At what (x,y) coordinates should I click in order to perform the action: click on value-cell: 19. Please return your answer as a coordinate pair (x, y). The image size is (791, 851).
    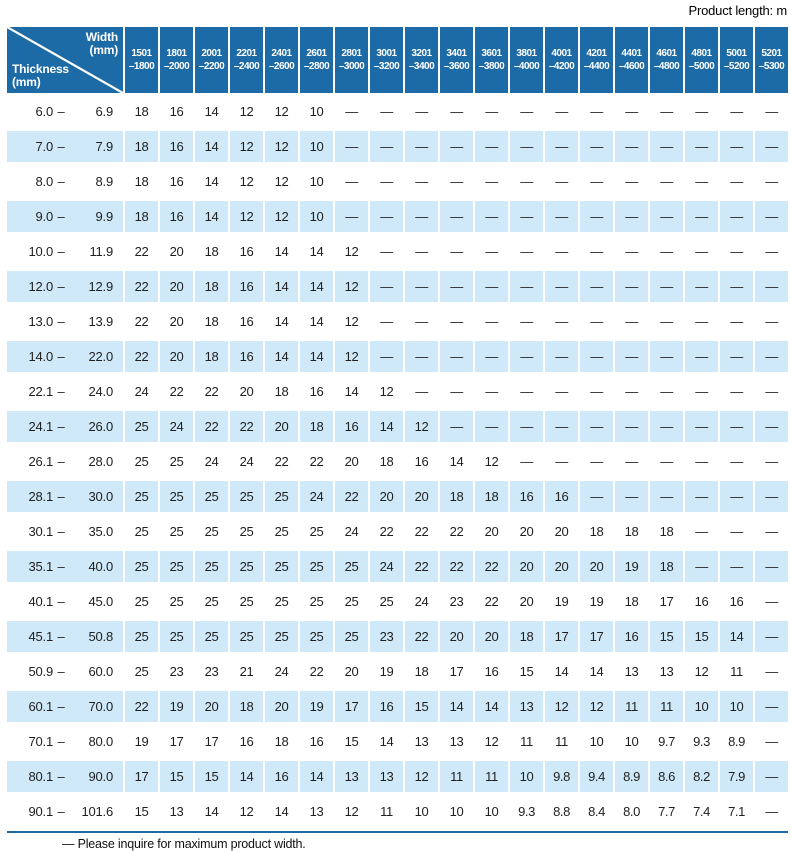
    Looking at the image, I should click on (176, 706).